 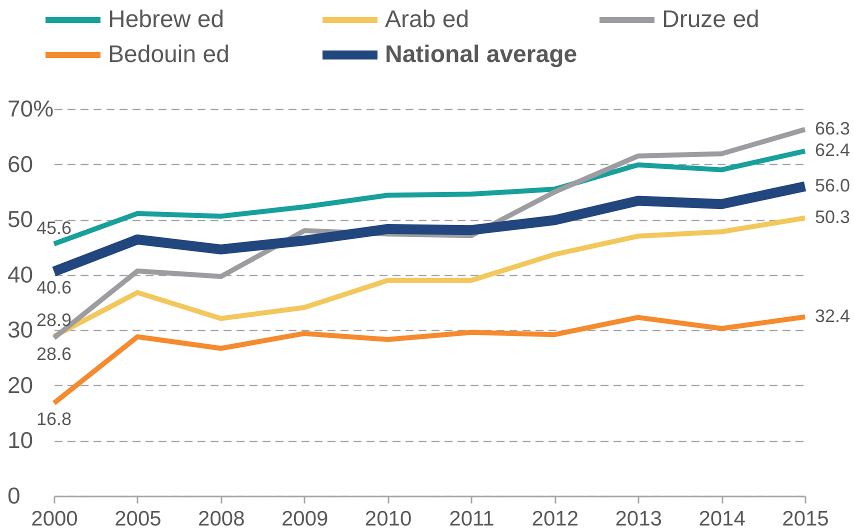 What do you see at coordinates (21, 329) in the screenshot?
I see `y-tick-label: 30` at bounding box center [21, 329].